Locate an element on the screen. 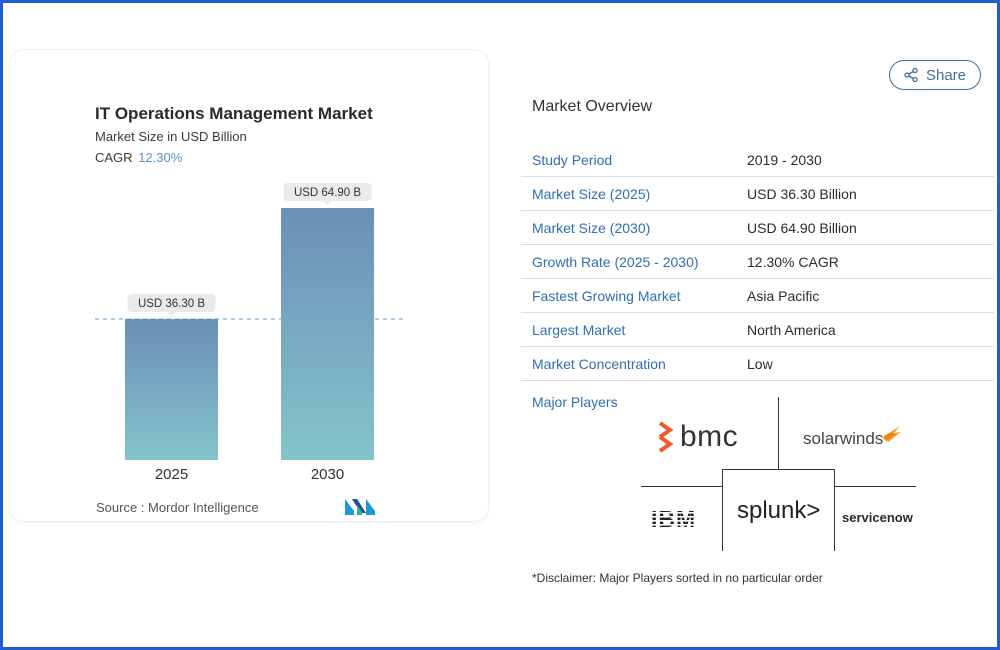 The width and height of the screenshot is (1000, 650). row-key: Market Size (2030) is located at coordinates (591, 227).